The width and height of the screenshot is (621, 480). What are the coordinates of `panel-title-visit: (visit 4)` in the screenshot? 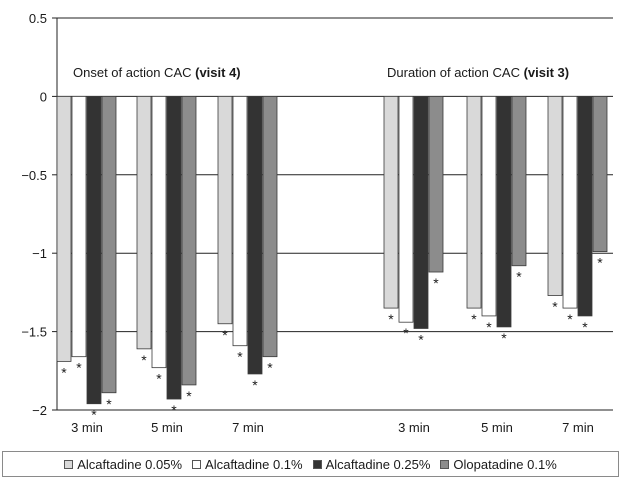 It's located at (218, 72).